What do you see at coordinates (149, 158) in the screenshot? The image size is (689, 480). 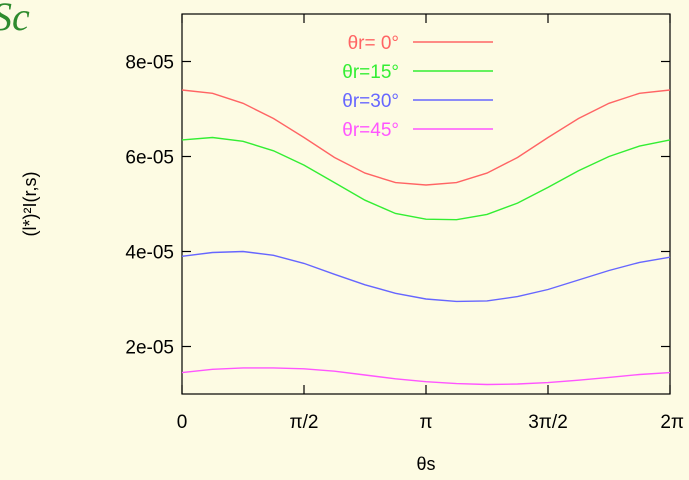 I see `y-tick-label: 6e-05` at bounding box center [149, 158].